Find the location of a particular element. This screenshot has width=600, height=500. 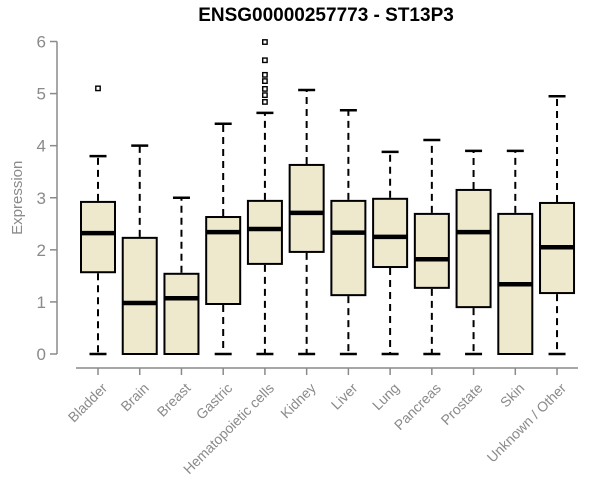

iqr-box-prostate is located at coordinates (473, 248).